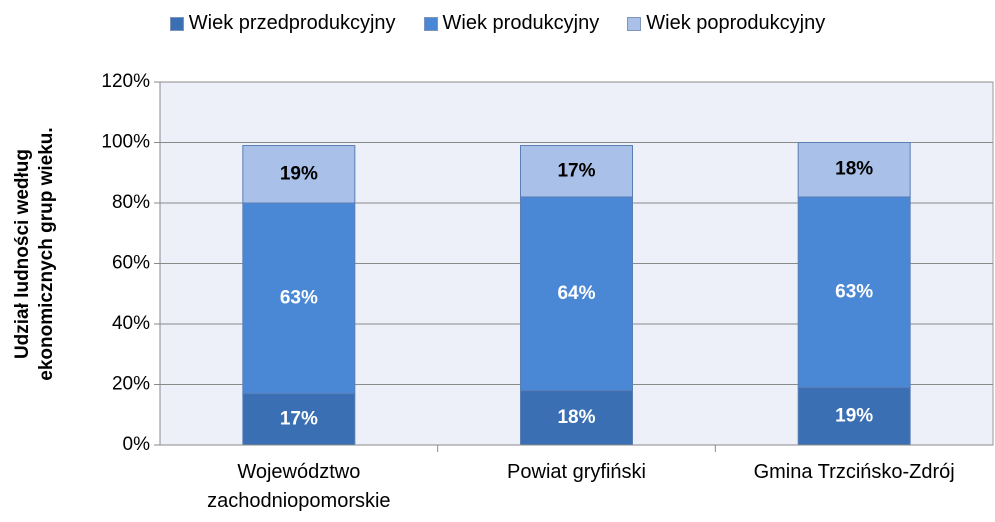  I want to click on legend-label: Wiek produkcyjny, so click(521, 23).